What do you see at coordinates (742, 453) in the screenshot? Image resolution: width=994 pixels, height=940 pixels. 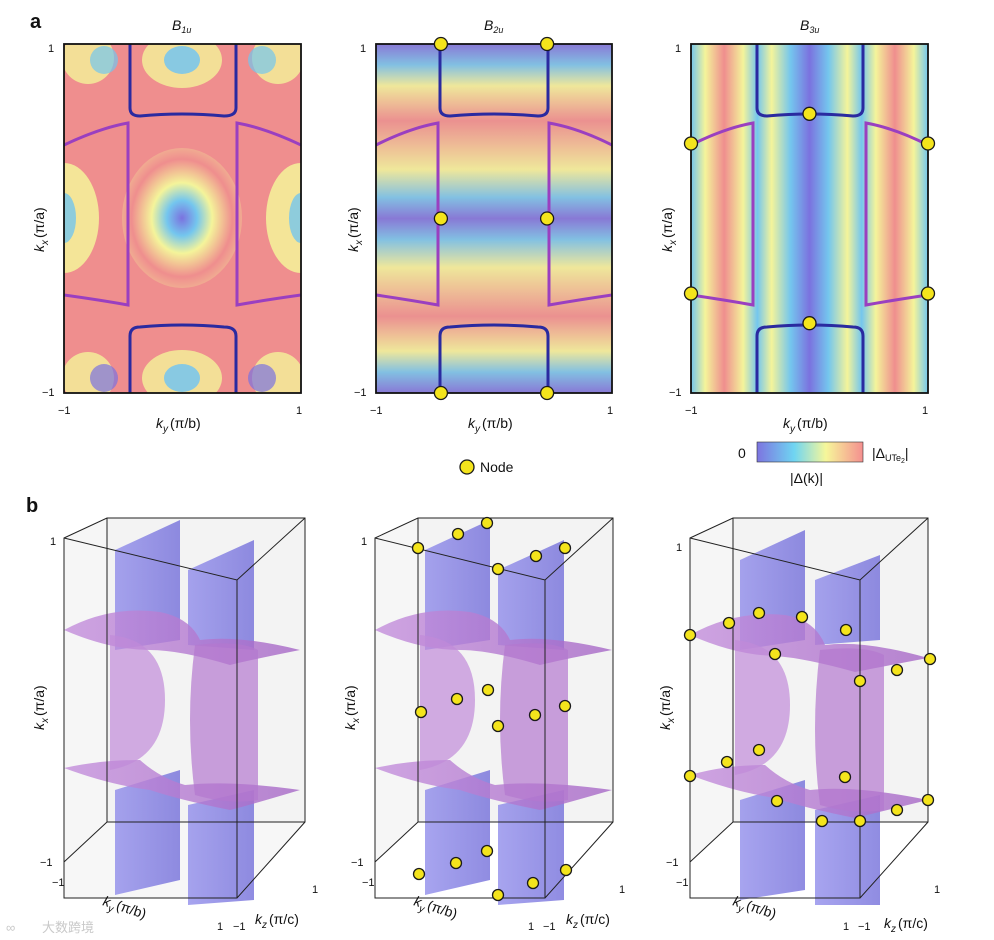 I see `colorbar-min-label: 0` at bounding box center [742, 453].